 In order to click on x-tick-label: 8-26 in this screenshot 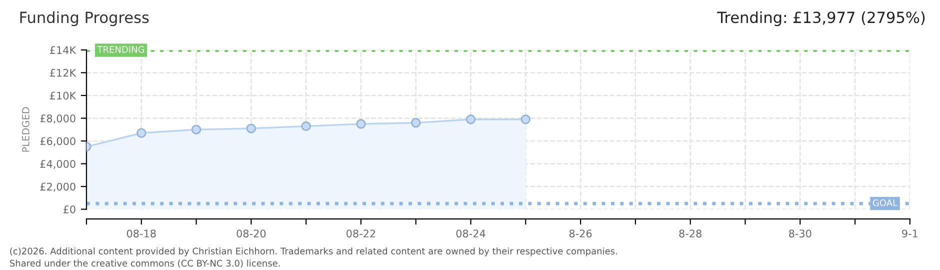, I will do `click(580, 234)`.